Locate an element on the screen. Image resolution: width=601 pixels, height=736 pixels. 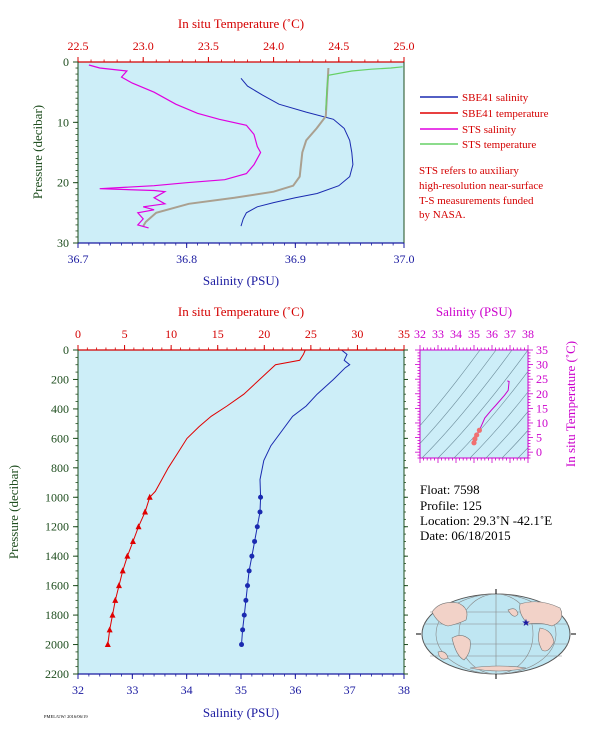
top-sal-tick-label: 36.7 is located at coordinates (78, 259).